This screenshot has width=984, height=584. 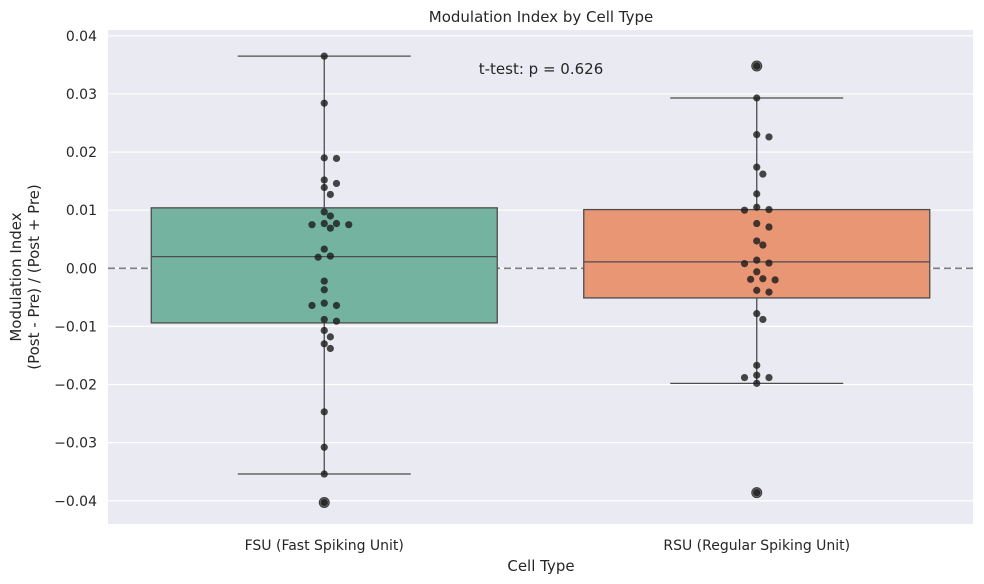 I want to click on y-tick-label: −0.04, so click(x=75, y=502).